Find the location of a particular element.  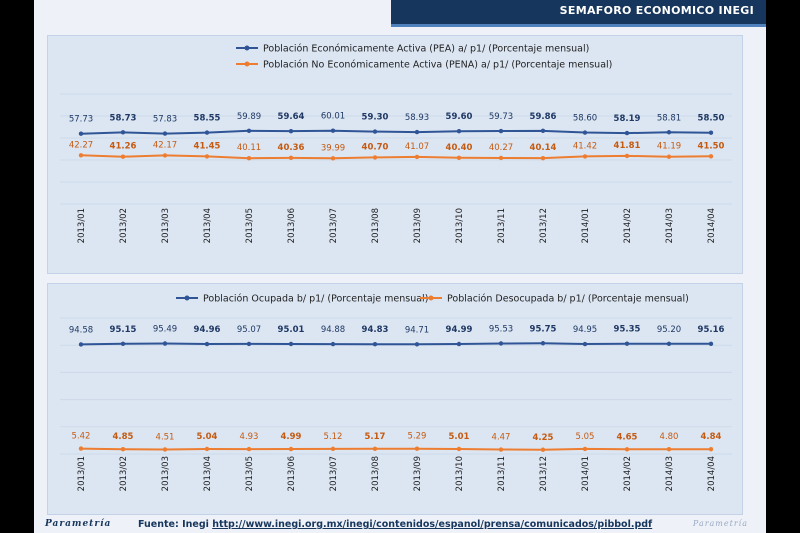

data-label: 5.04 is located at coordinates (207, 437).